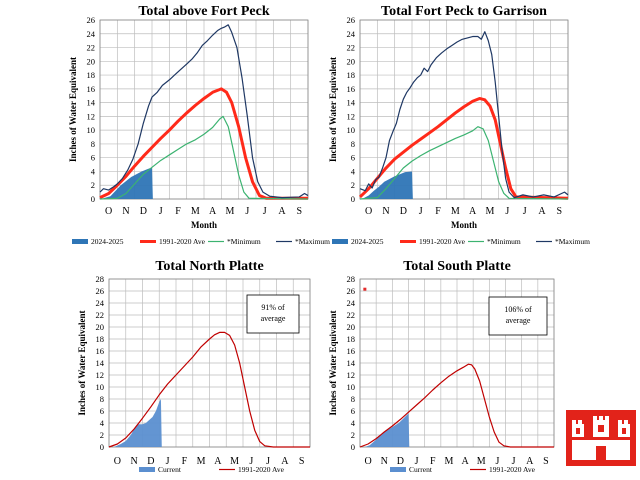 This screenshot has width=640, height=480. I want to click on legend-label: *Maximum, so click(572, 241).